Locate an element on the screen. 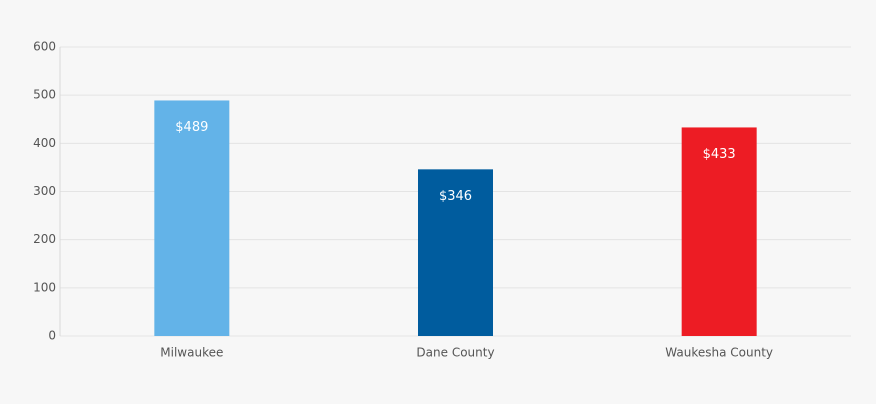  y-tick-label: 200 is located at coordinates (44, 239).